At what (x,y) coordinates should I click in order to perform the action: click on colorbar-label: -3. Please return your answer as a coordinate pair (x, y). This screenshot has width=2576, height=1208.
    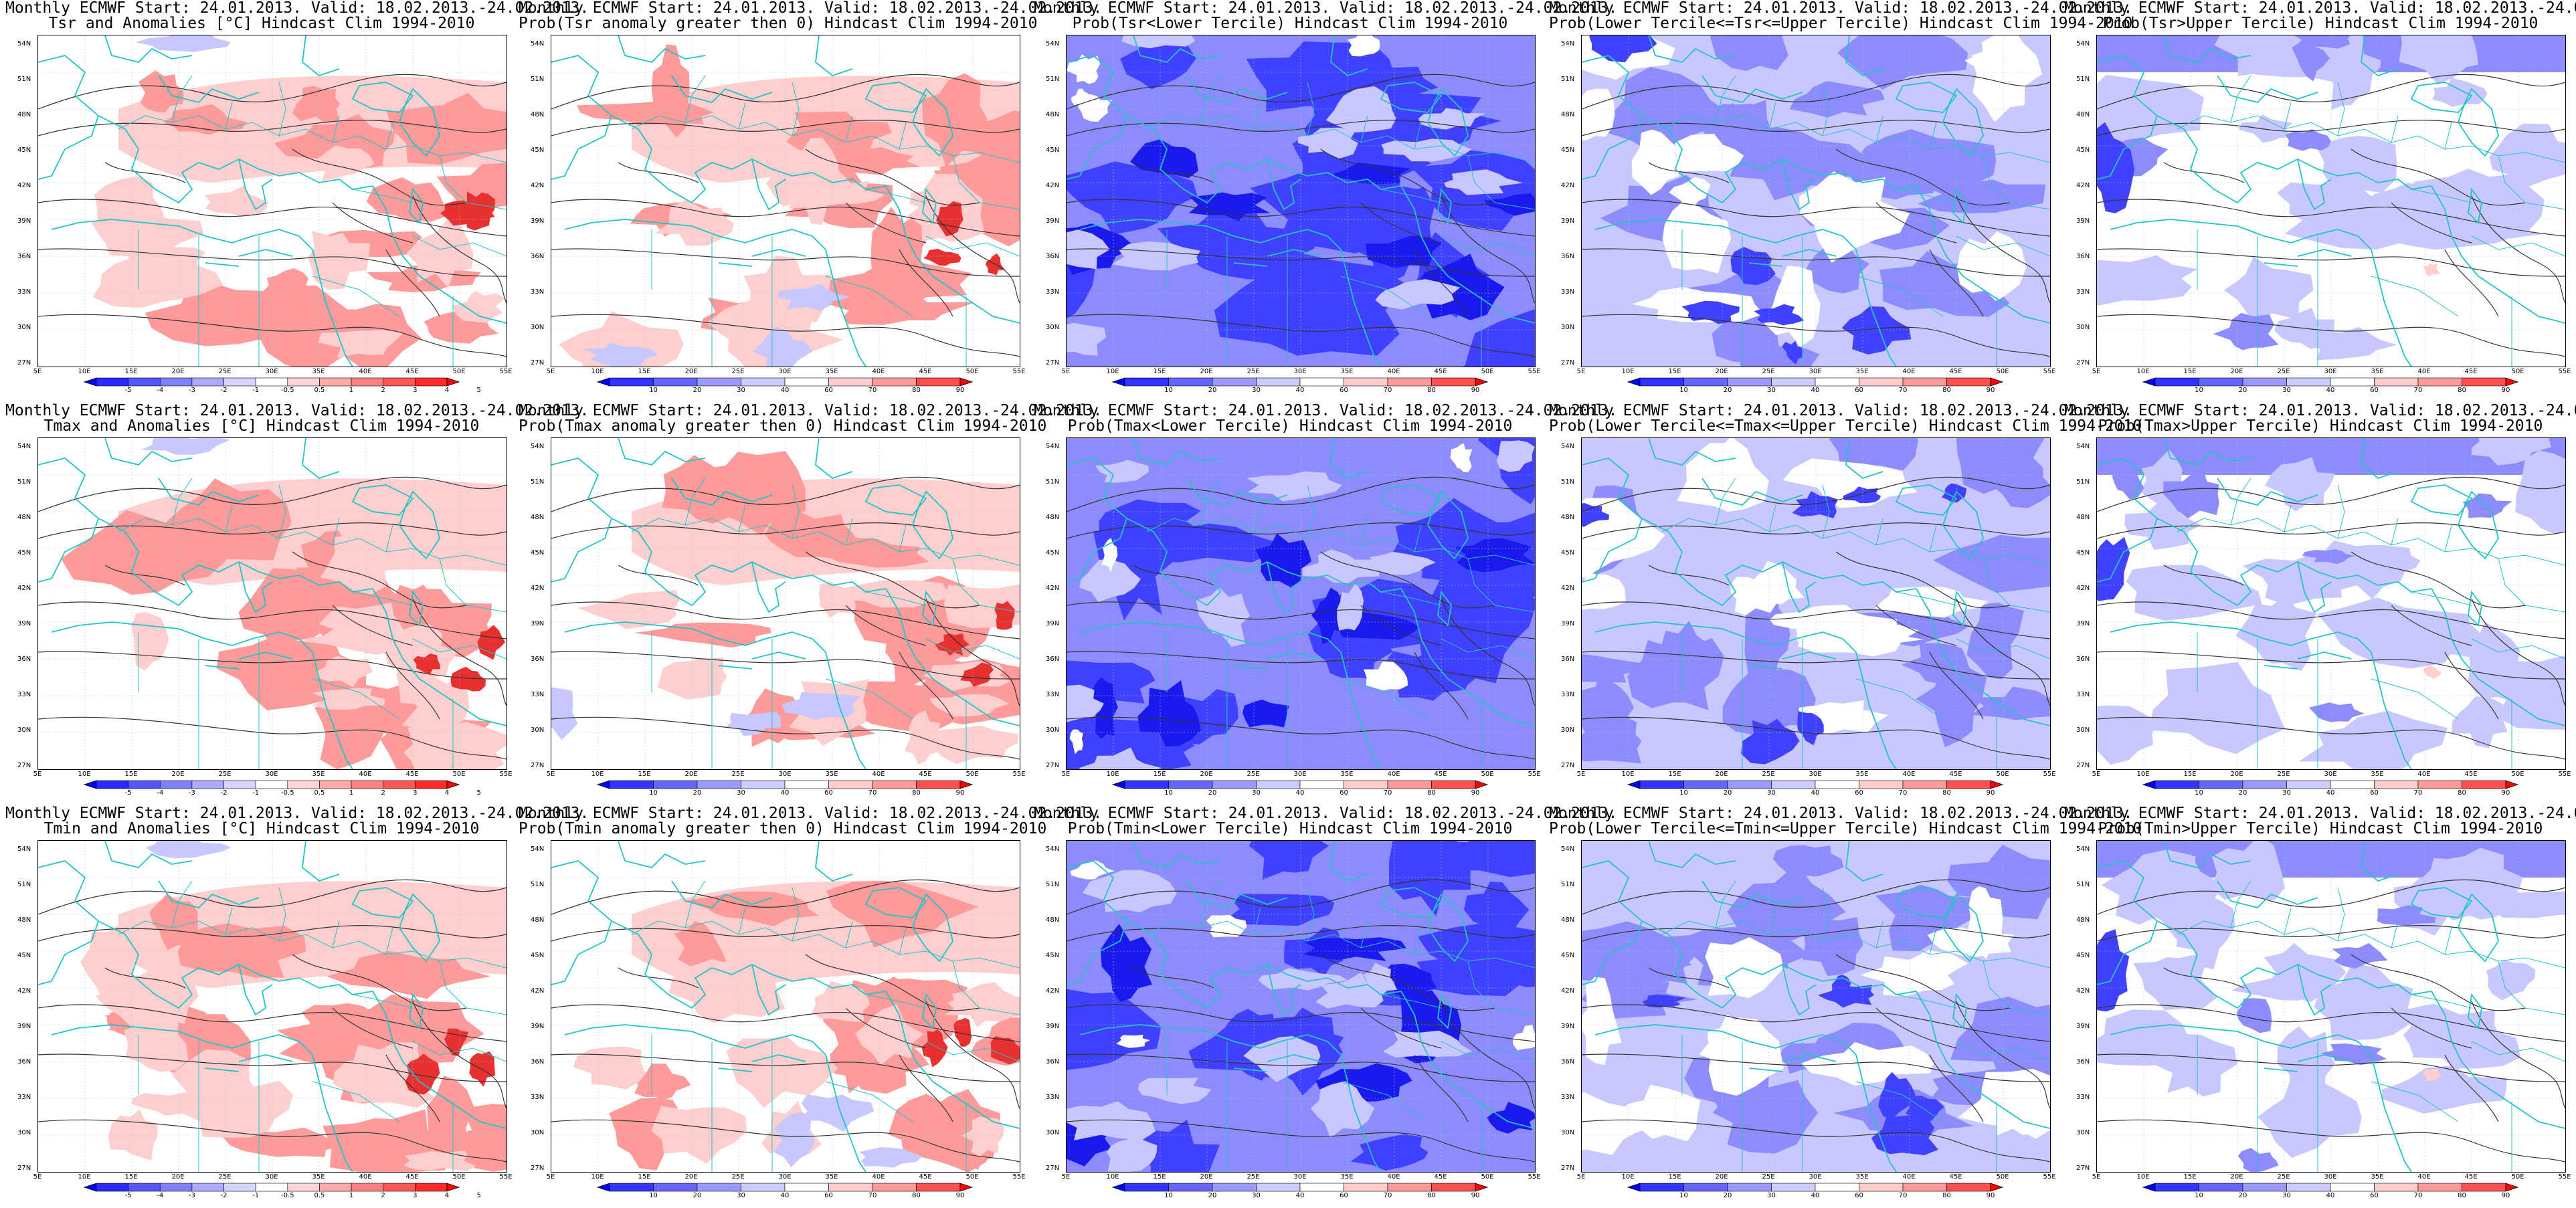
    Looking at the image, I should click on (191, 1195).